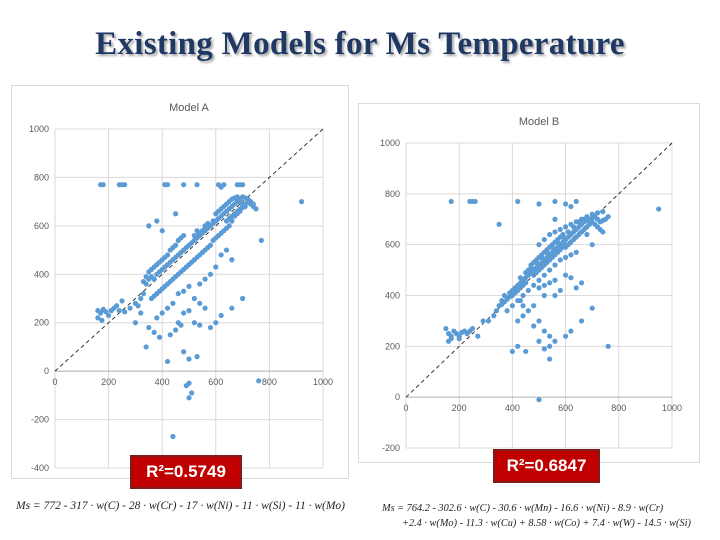  I want to click on y-tick-label: -400, so click(40, 468).